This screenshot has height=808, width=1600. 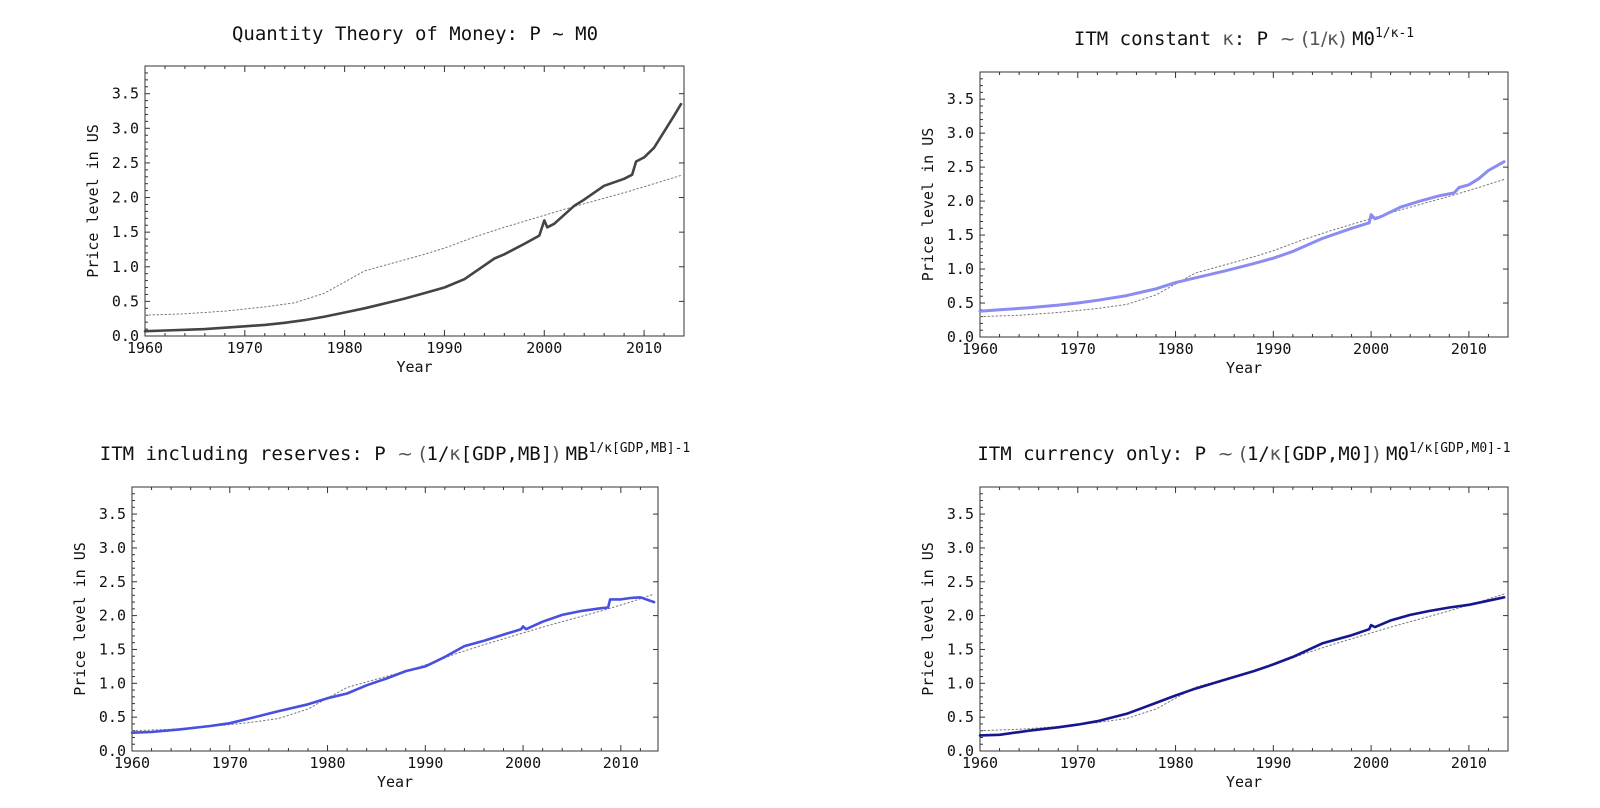 I want to click on title-part: ITM including reserves: P, so click(x=248, y=454).